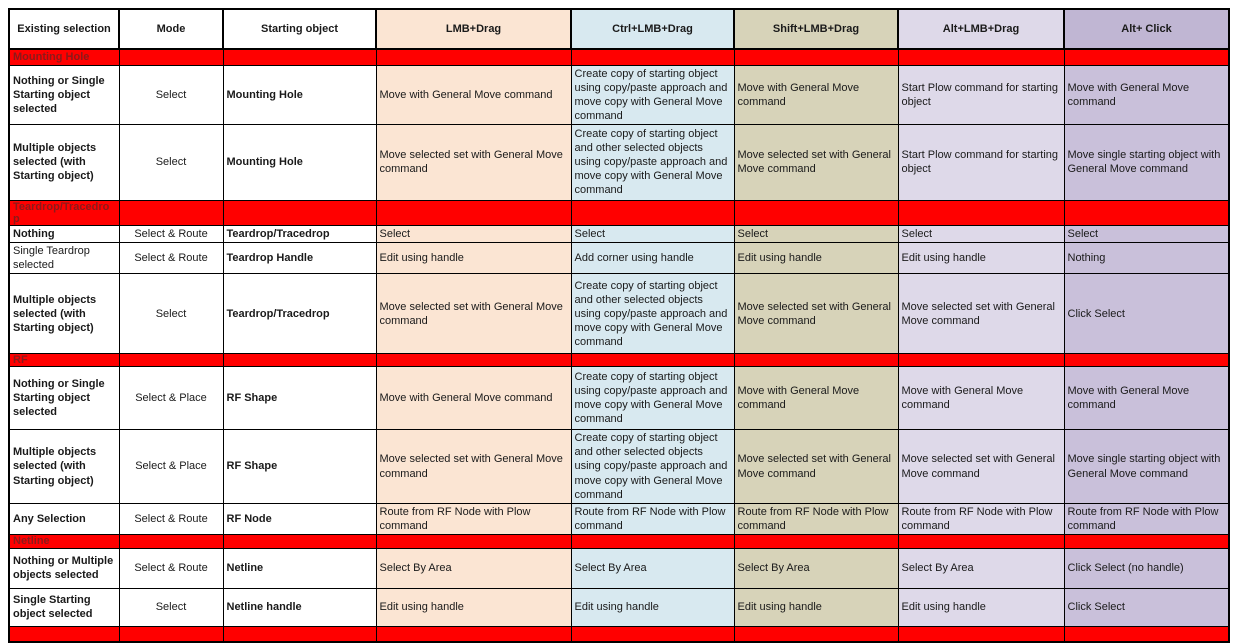 The width and height of the screenshot is (1237, 643). What do you see at coordinates (473, 258) in the screenshot?
I see `cell-lmb-drag: Edit using handle` at bounding box center [473, 258].